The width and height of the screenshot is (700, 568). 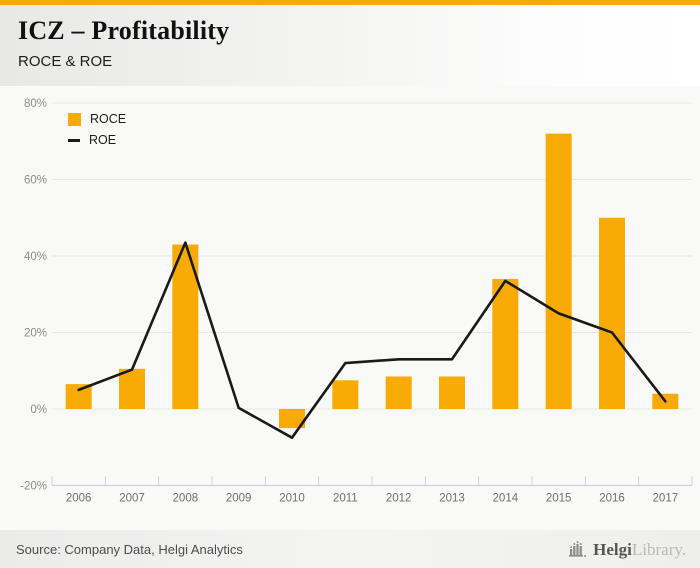 I want to click on y-tick-label: 0%, so click(x=38, y=410).